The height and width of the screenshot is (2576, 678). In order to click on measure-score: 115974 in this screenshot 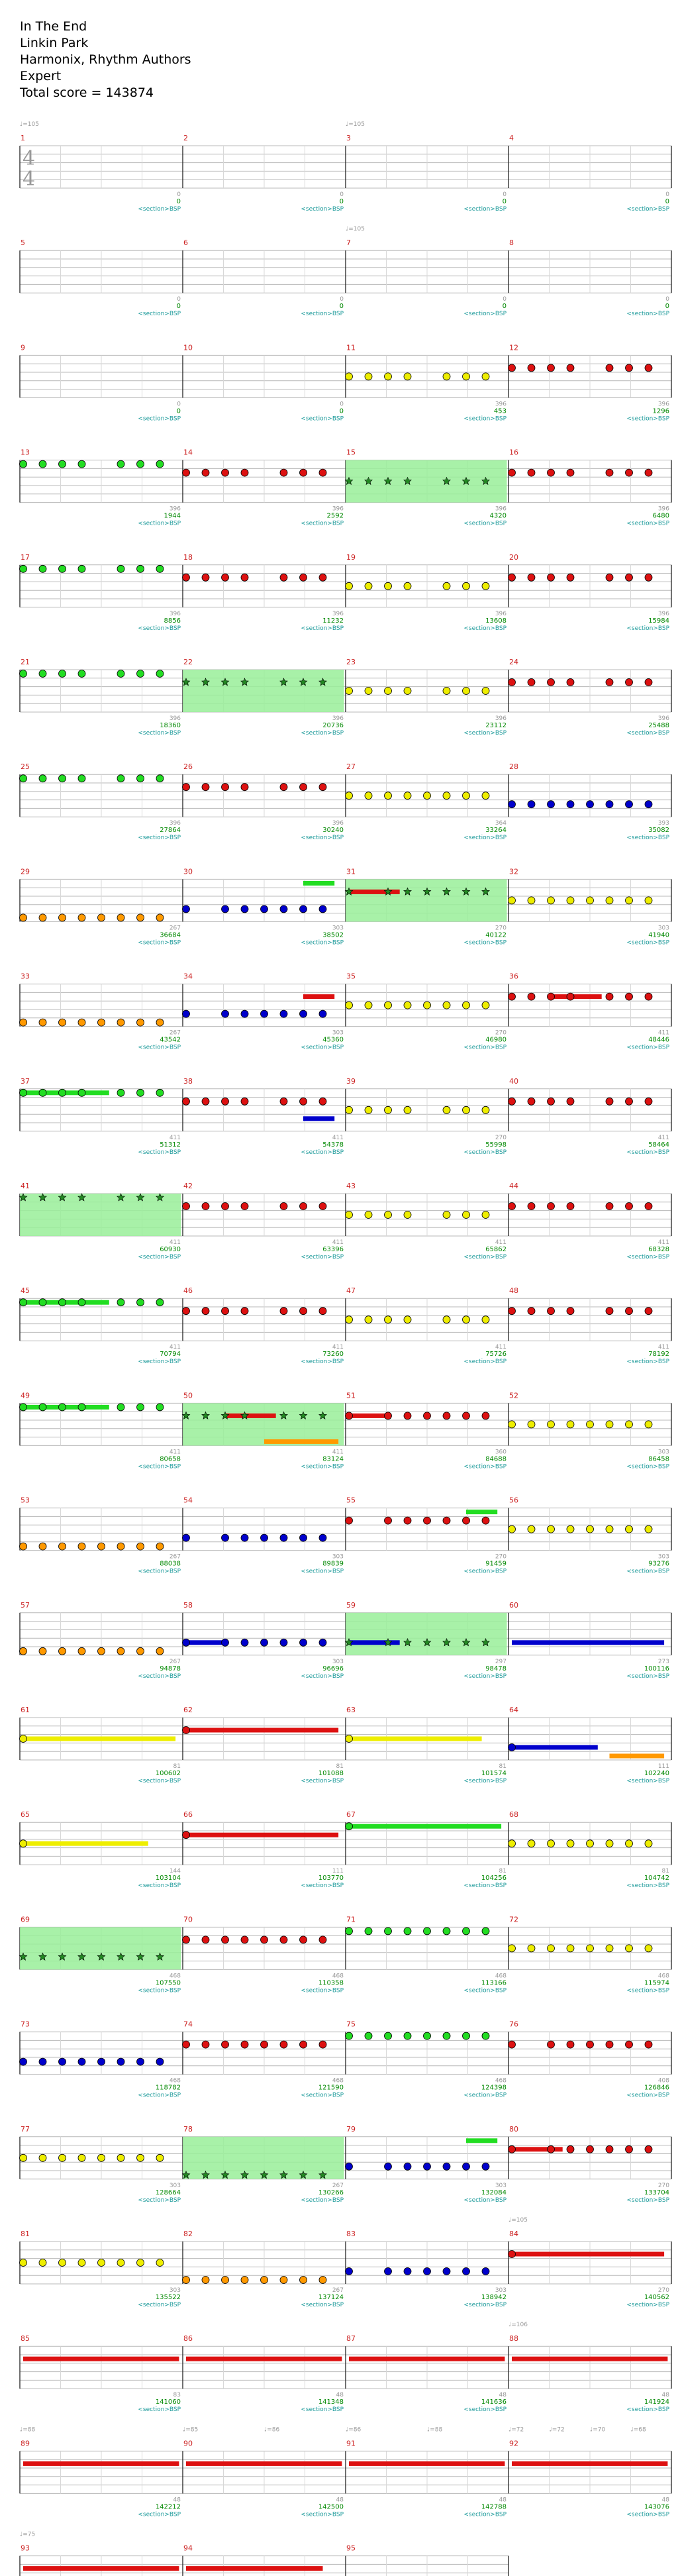, I will do `click(656, 1982)`.